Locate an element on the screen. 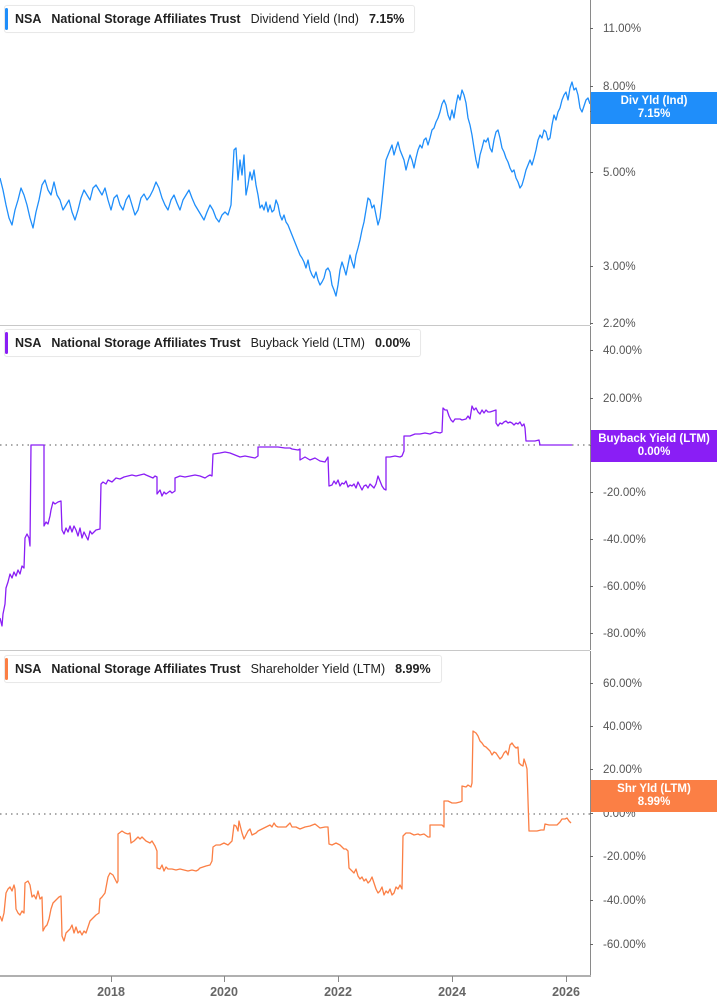 The image size is (717, 1005). x-axis-line is located at coordinates (295, 976).